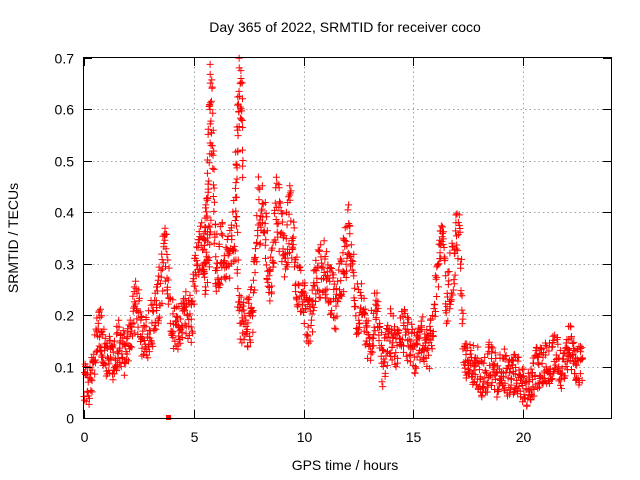 Image resolution: width=640 pixels, height=480 pixels. What do you see at coordinates (85, 437) in the screenshot?
I see `x-tick-label: 0` at bounding box center [85, 437].